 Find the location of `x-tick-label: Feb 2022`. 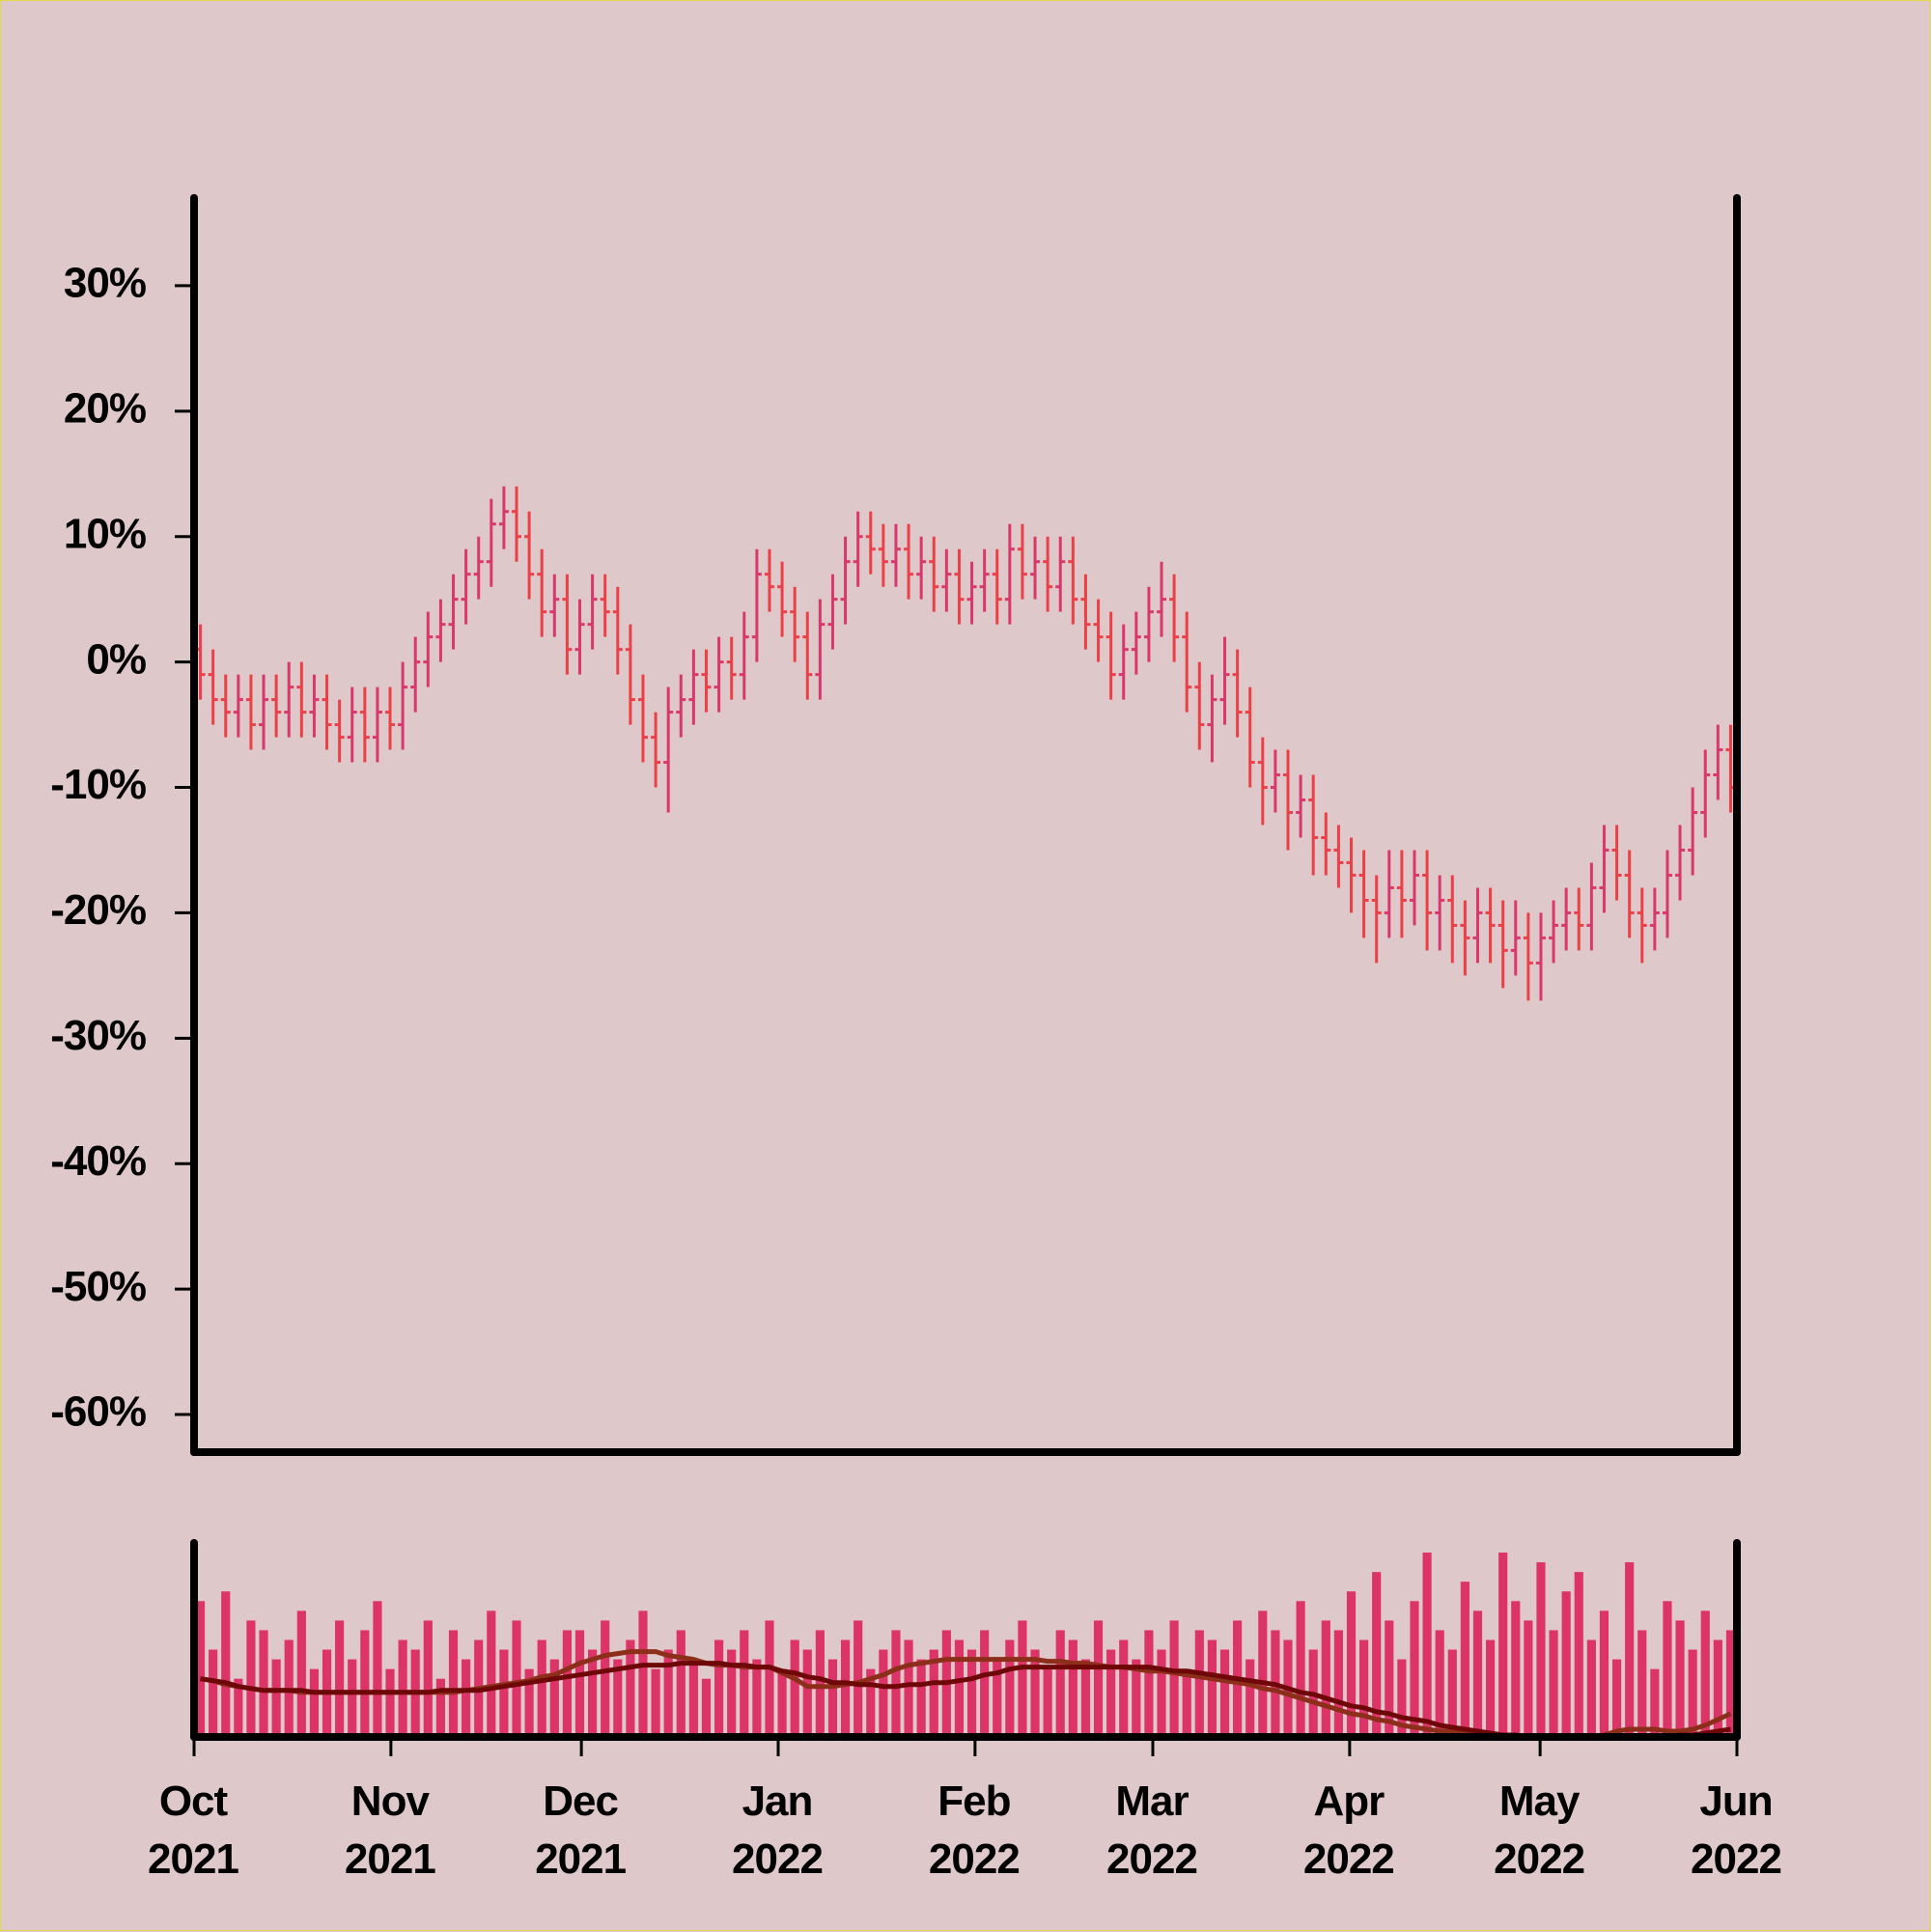

x-tick-label: Feb 2022 is located at coordinates (974, 1831).